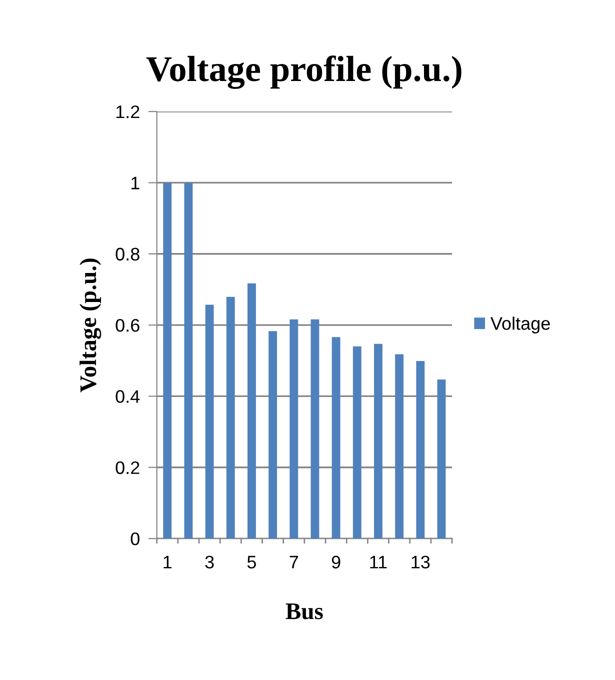 The width and height of the screenshot is (615, 680). What do you see at coordinates (421, 562) in the screenshot?
I see `x-tick-label: 13` at bounding box center [421, 562].